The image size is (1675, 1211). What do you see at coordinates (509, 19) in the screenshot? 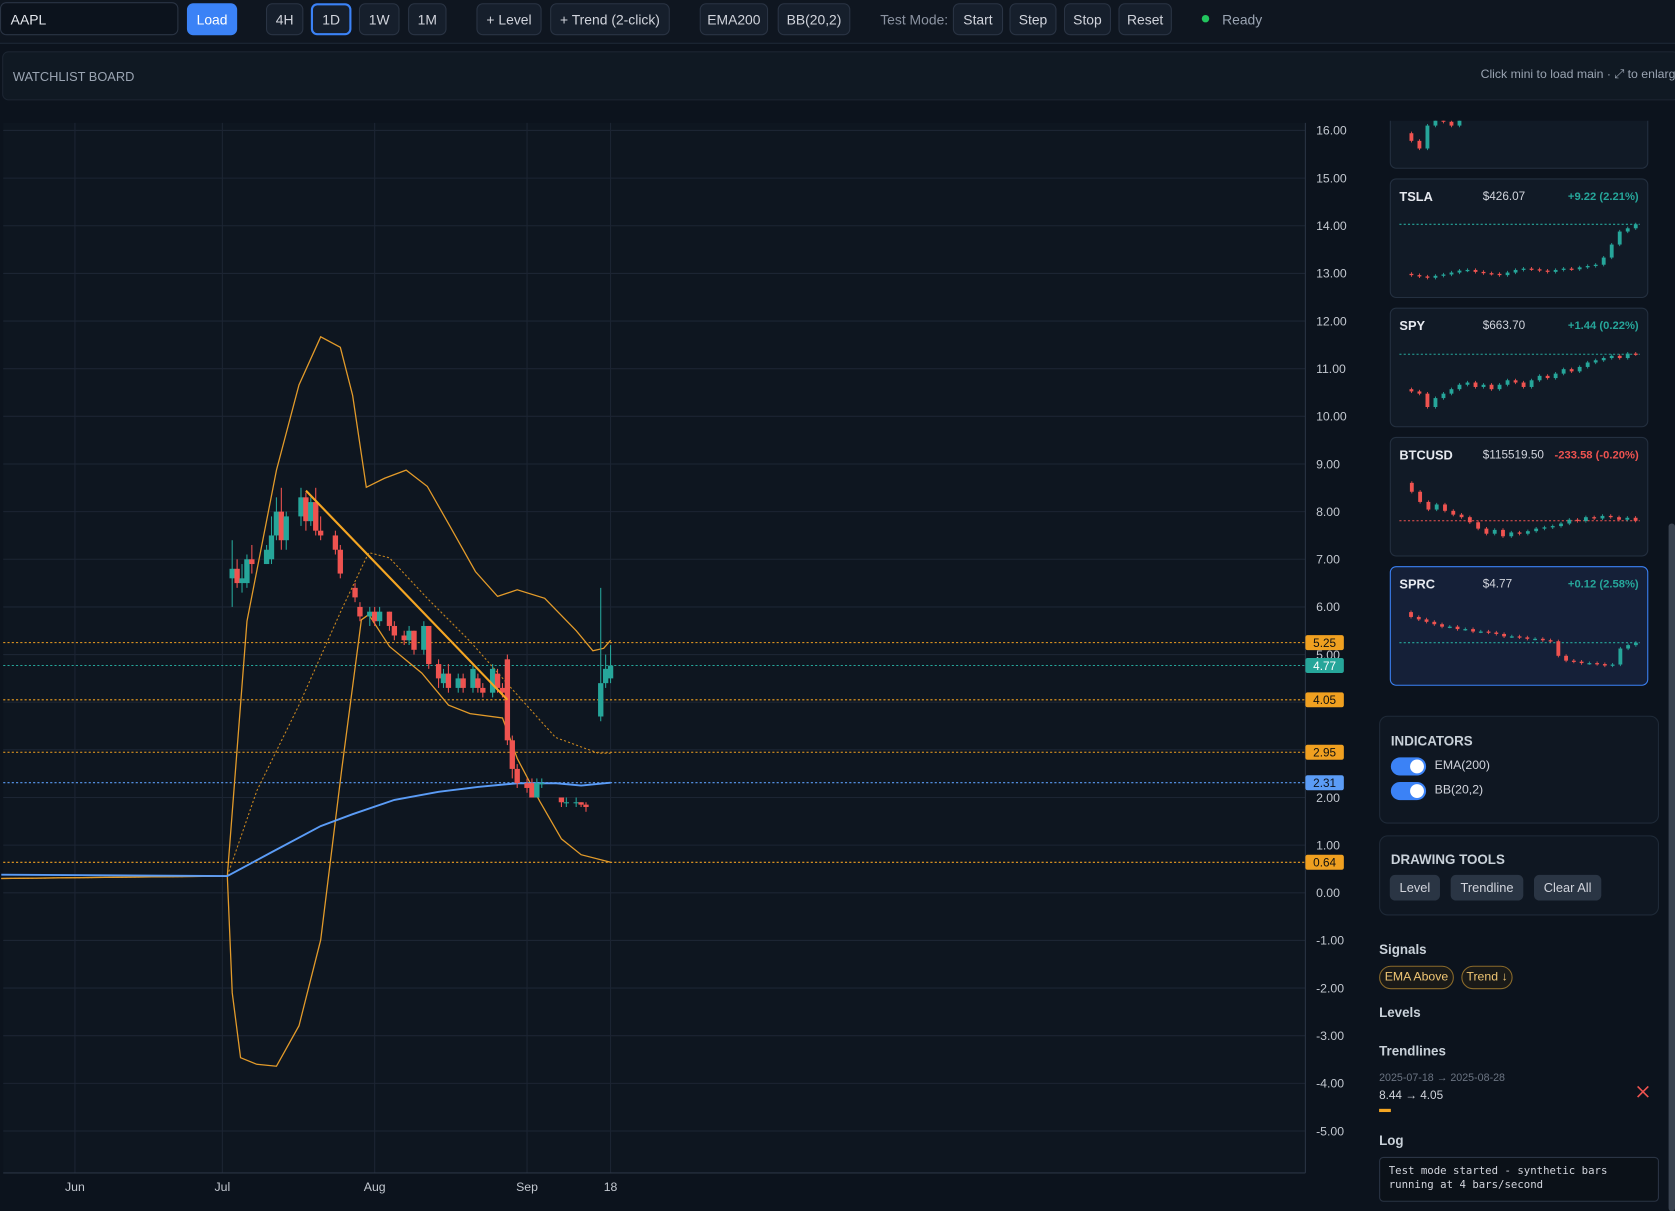
I see `tool-button: + Level` at bounding box center [509, 19].